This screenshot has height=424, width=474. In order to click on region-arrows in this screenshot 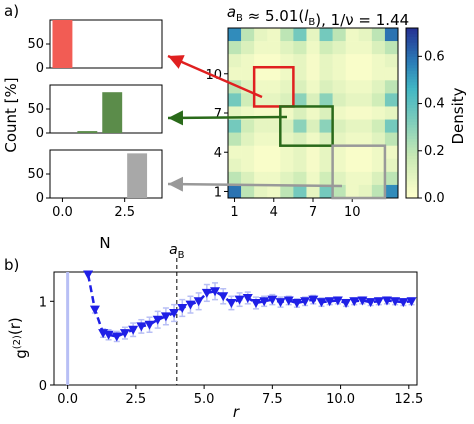, I will do `click(255, 123)`.